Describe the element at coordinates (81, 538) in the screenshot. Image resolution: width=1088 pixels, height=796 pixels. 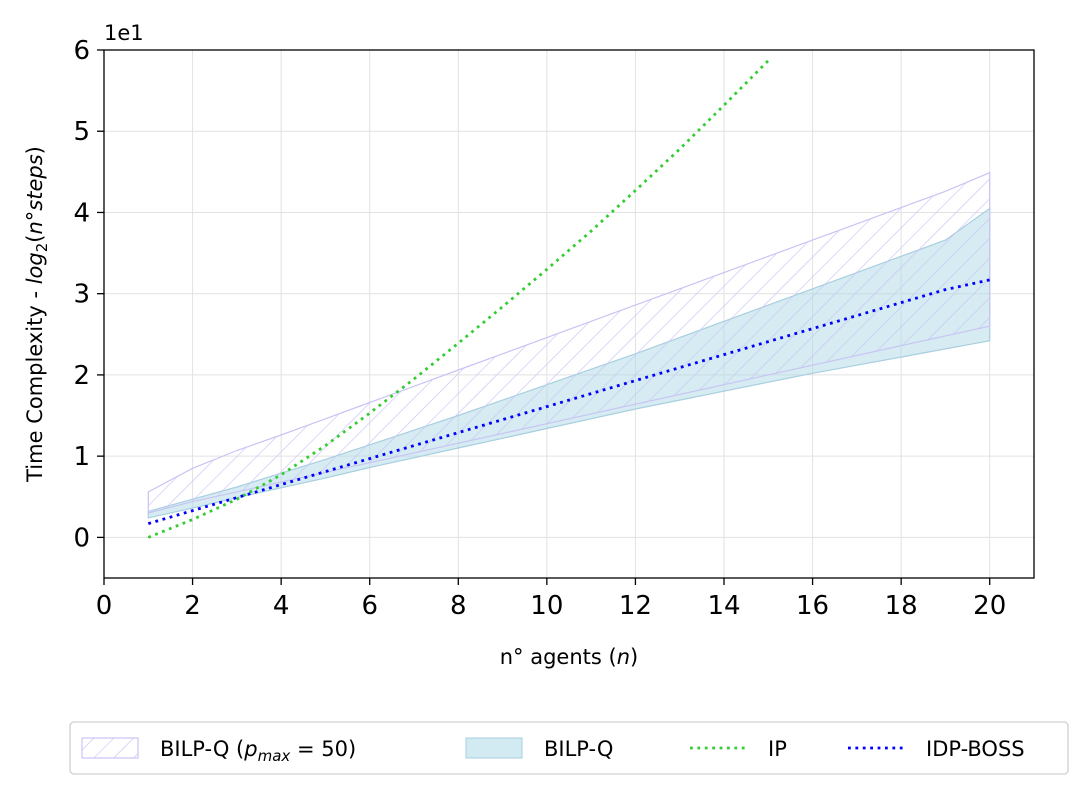
I see `y-tick-label: 0` at that location.